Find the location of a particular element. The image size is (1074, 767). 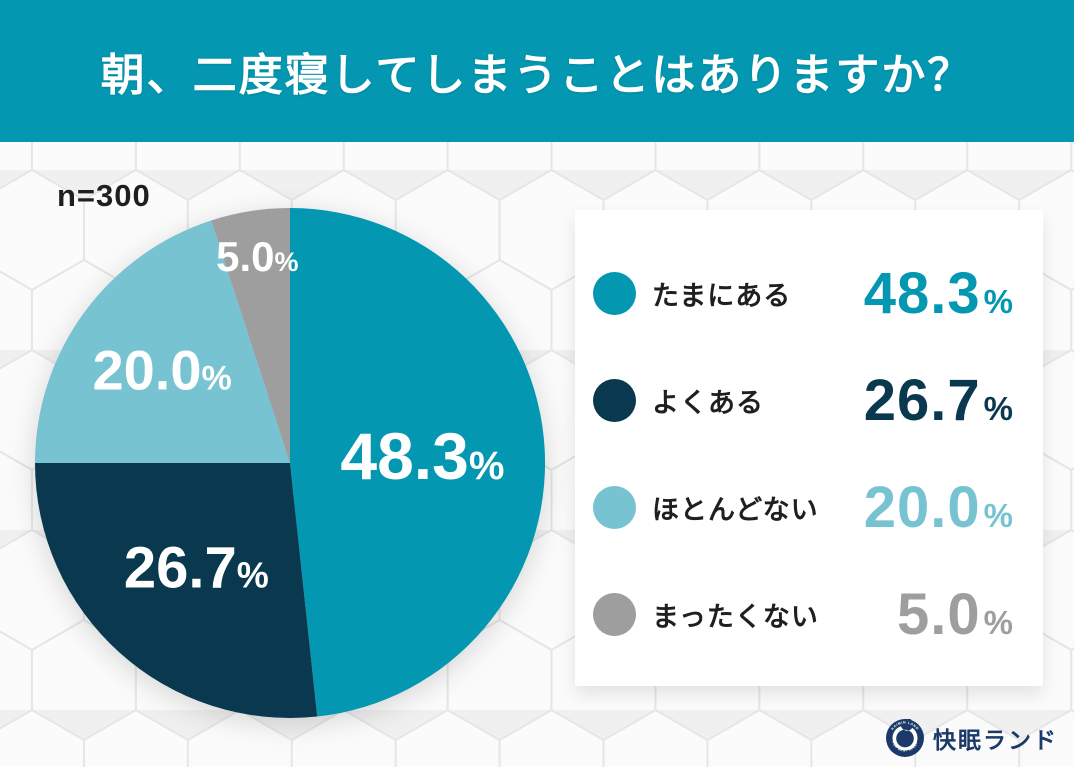

legend-label: まったくない is located at coordinates (735, 617).